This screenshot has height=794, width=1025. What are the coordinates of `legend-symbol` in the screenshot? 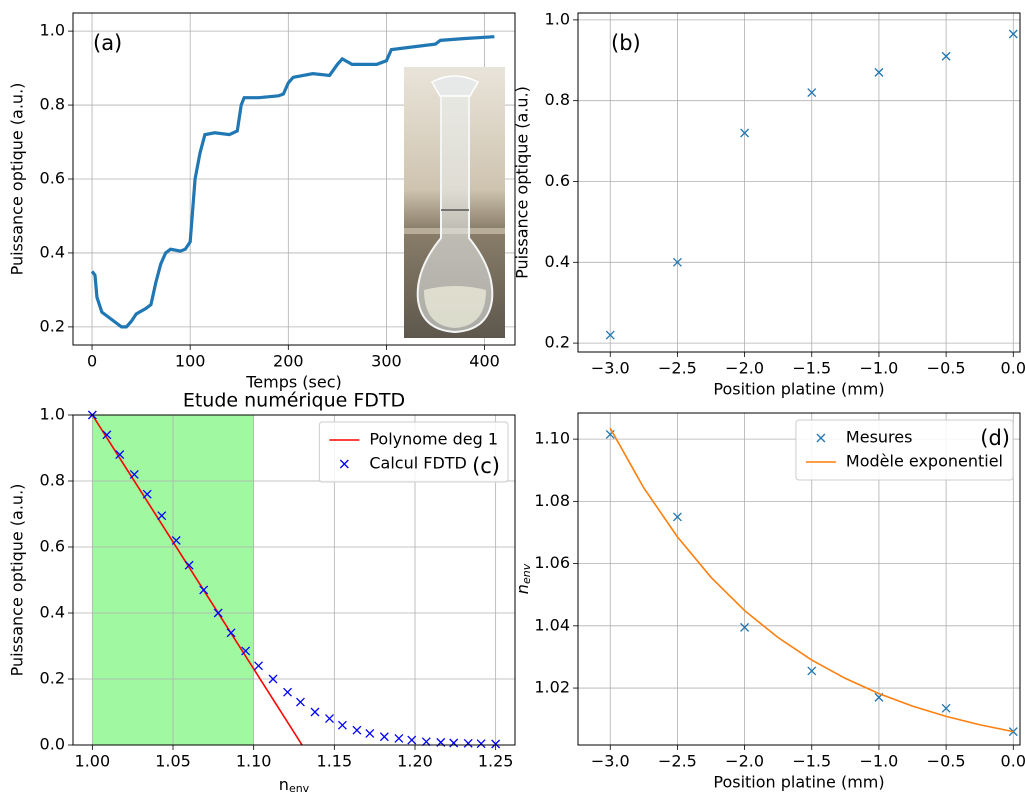 It's located at (344, 464).